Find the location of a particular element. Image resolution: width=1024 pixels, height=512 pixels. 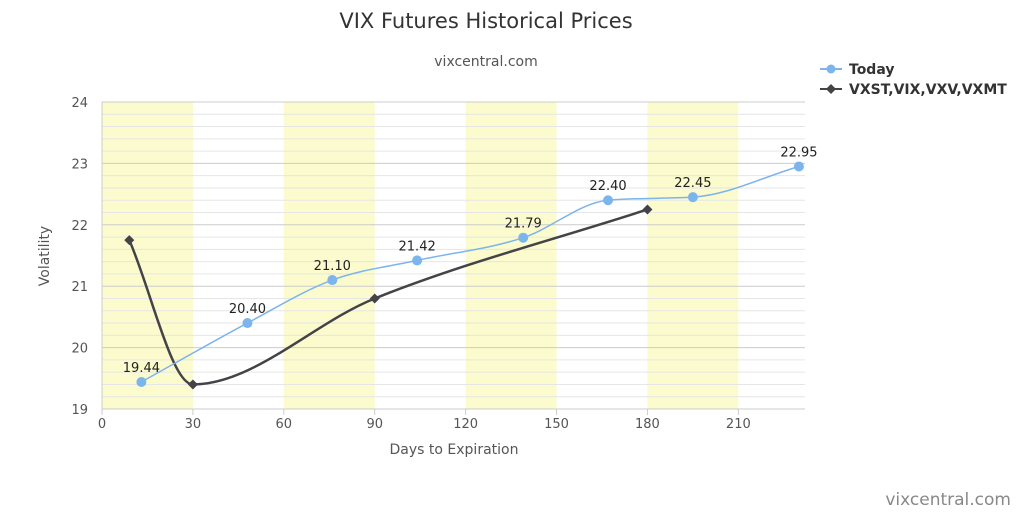

chart-subtitle: vixcentral.com is located at coordinates (485, 62).